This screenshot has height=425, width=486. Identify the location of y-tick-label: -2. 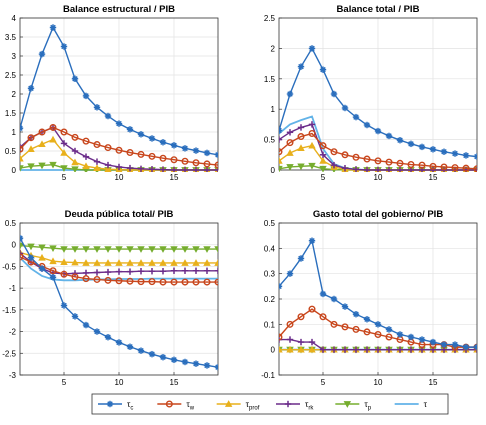
(13, 332).